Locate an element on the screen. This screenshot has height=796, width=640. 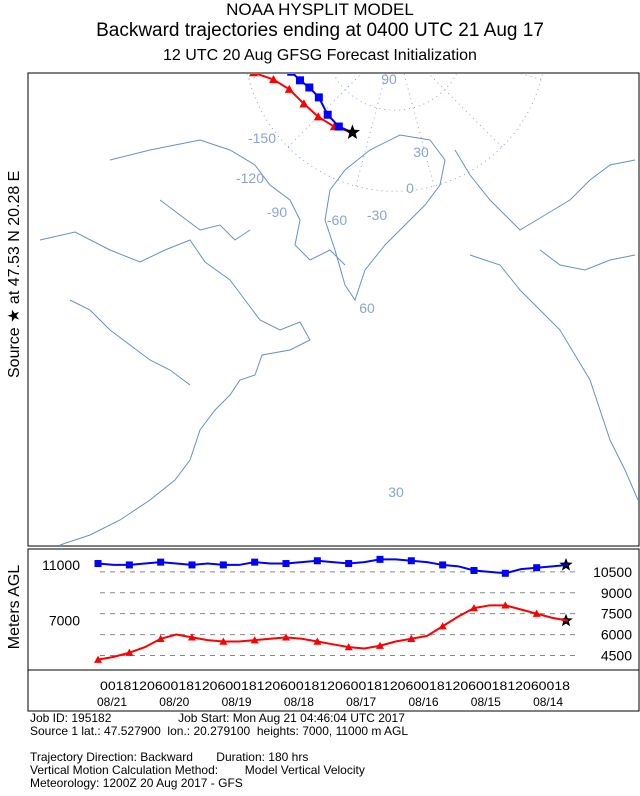
date-label: 08/15 is located at coordinates (486, 702).